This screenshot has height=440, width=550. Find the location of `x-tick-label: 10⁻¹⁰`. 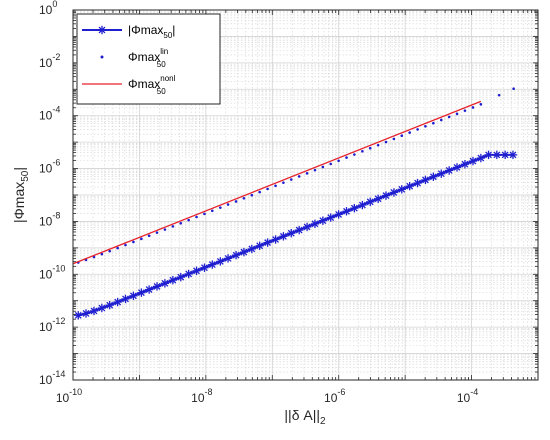

x-tick-label: 10⁻¹⁰ is located at coordinates (69, 396).